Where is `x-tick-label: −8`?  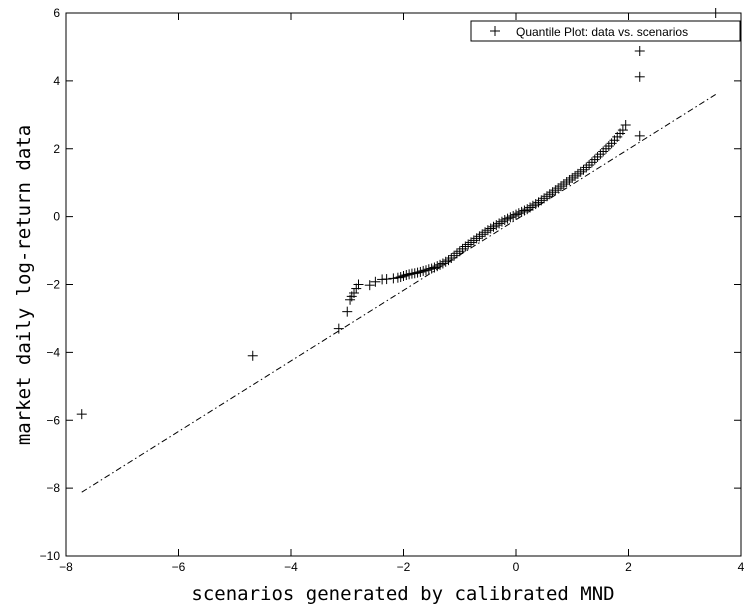
x-tick-label: −8 is located at coordinates (66, 567).